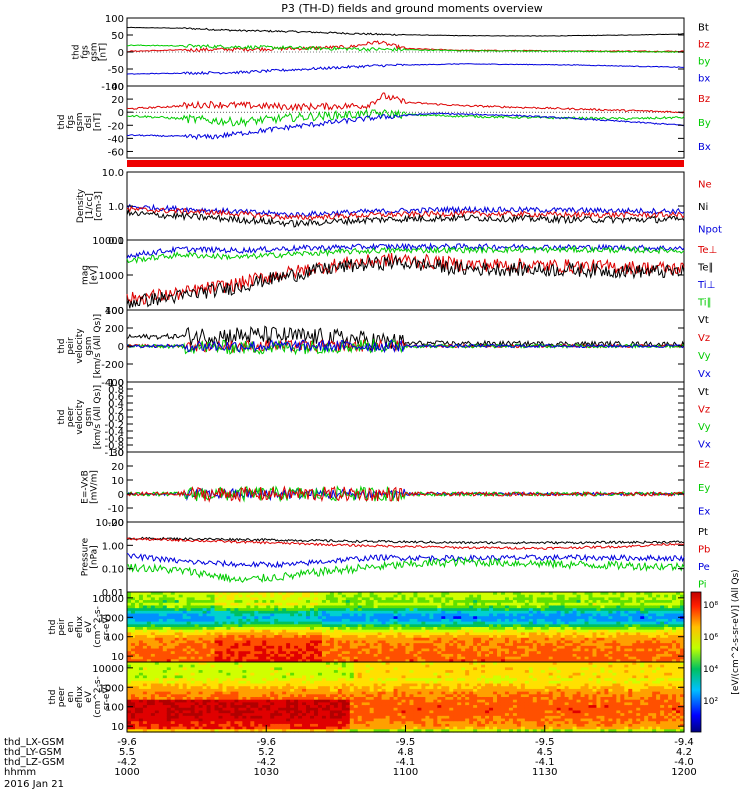 The image size is (750, 800). Describe the element at coordinates (707, 250) in the screenshot. I see `legend-label: Te⊥` at that location.